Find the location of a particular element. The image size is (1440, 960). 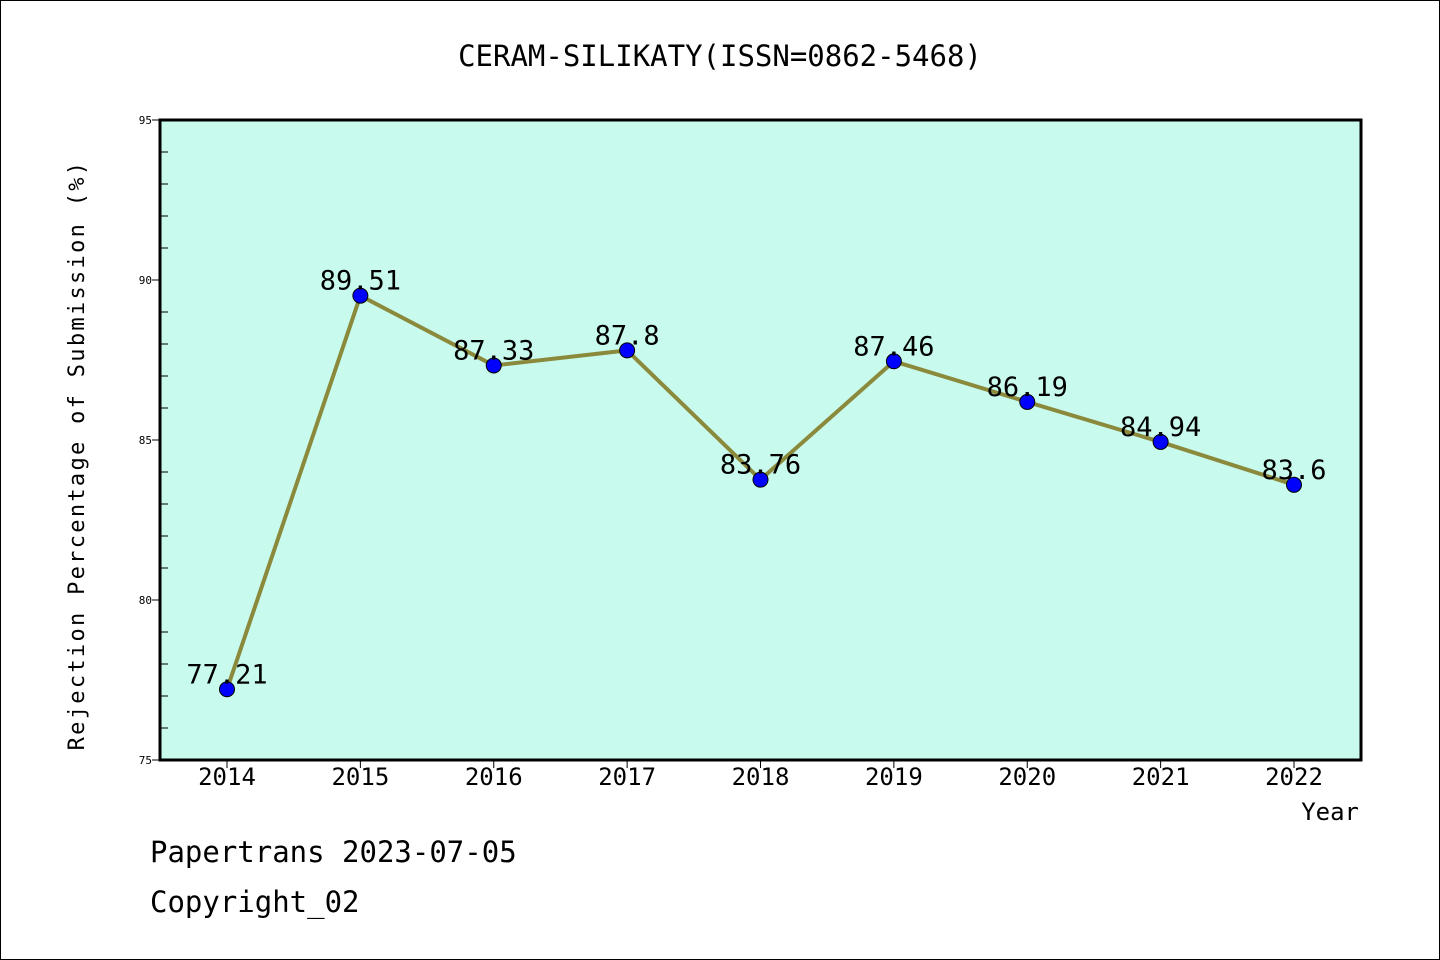

chart-title: CERAM-SILIKATY(ISSN=0862-5468) is located at coordinates (720, 56).